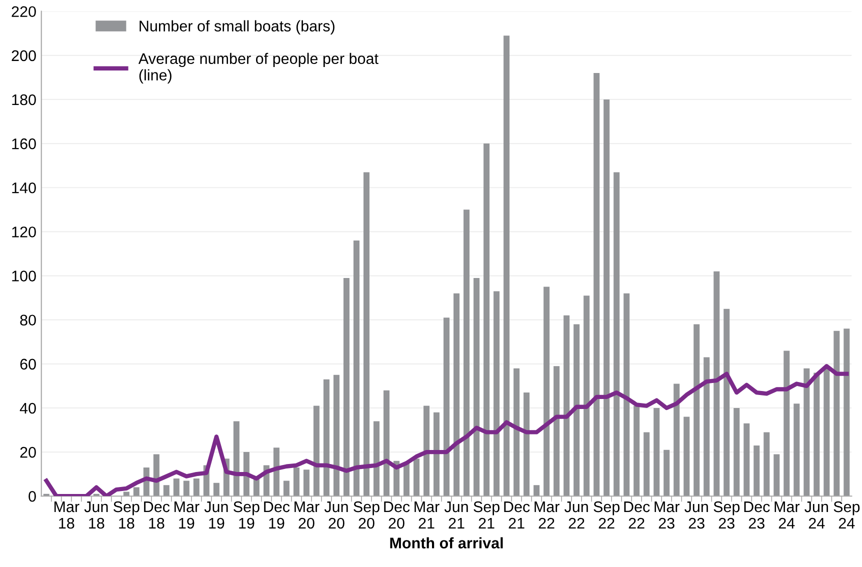  I want to click on y-tick-label: 60, so click(28, 364).